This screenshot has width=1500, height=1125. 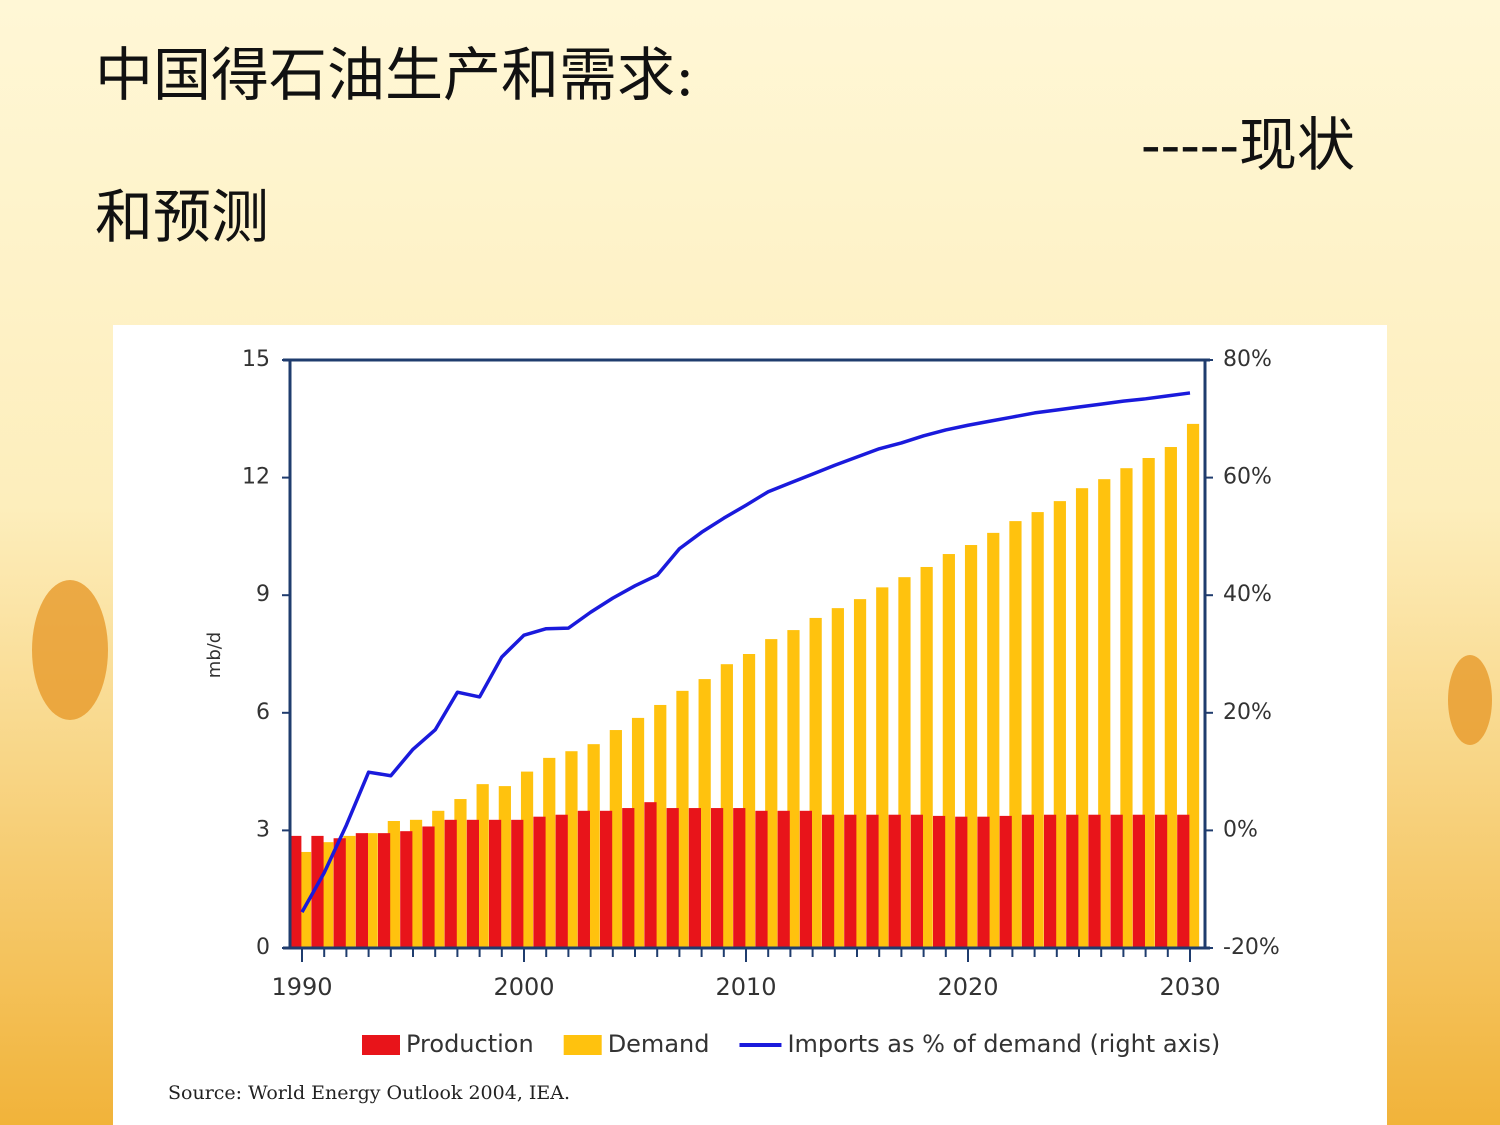 What do you see at coordinates (470, 1044) in the screenshot?
I see `legend-label: Production` at bounding box center [470, 1044].